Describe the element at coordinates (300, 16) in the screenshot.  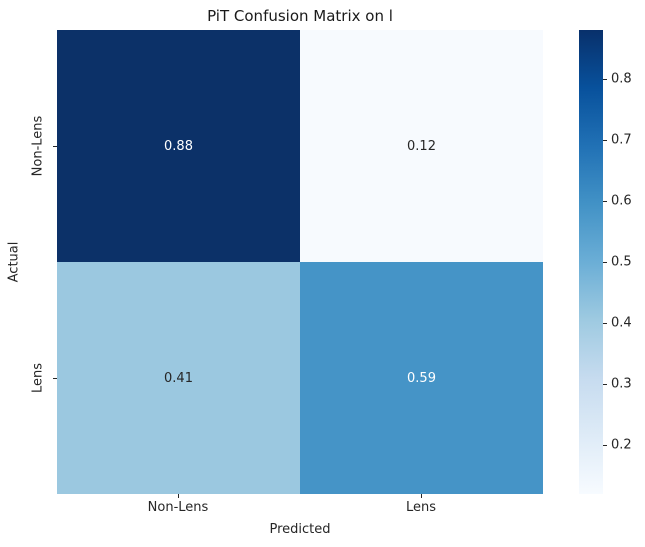
I see `chart-title: PiT Confusion Matrix on l` at that location.